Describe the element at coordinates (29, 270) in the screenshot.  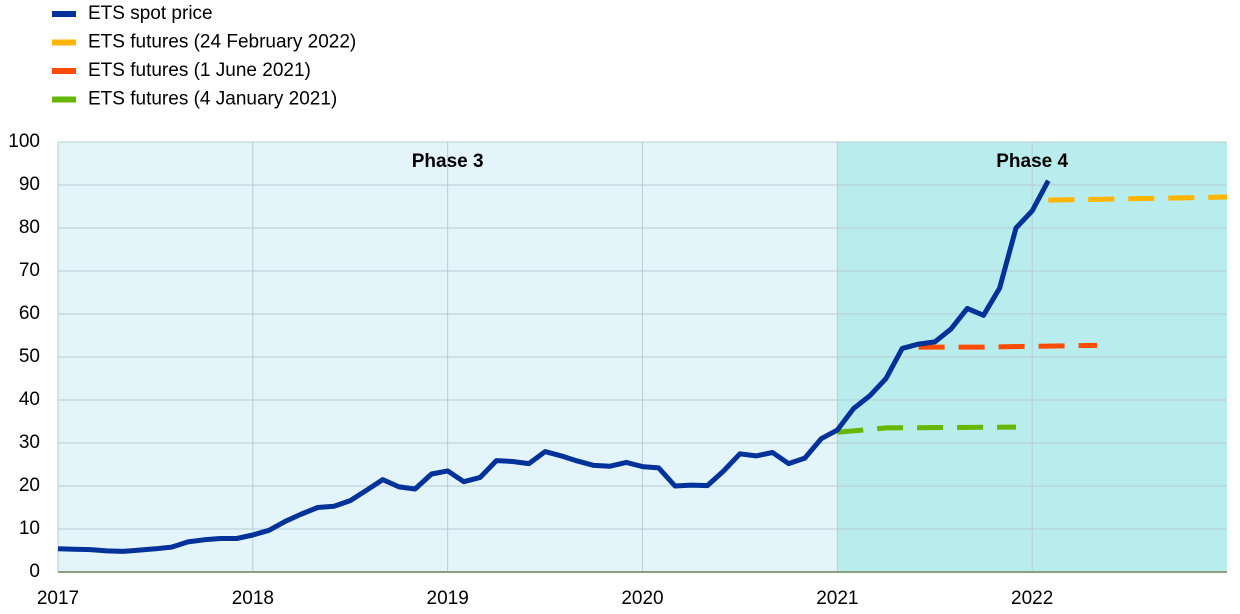
I see `y-tick-label: 70` at that location.